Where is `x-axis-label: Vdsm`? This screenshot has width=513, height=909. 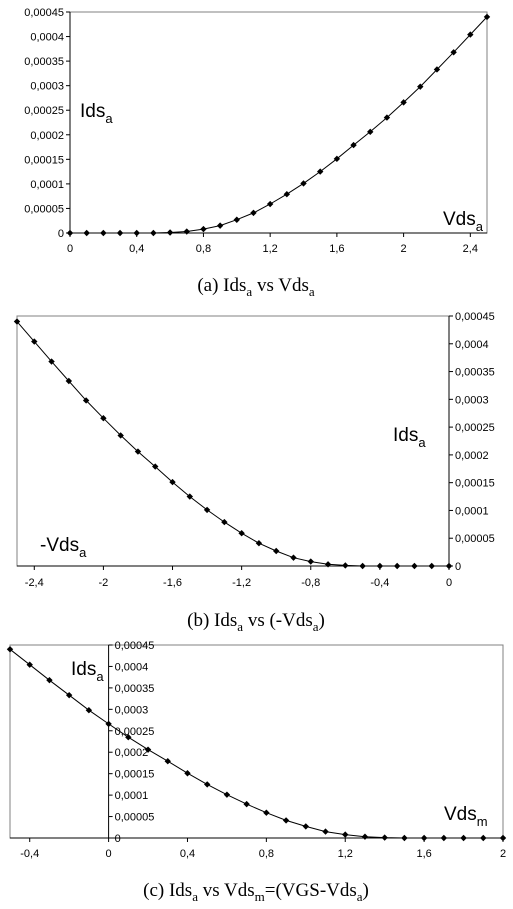
x-axis-label: Vdsm is located at coordinates (466, 816).